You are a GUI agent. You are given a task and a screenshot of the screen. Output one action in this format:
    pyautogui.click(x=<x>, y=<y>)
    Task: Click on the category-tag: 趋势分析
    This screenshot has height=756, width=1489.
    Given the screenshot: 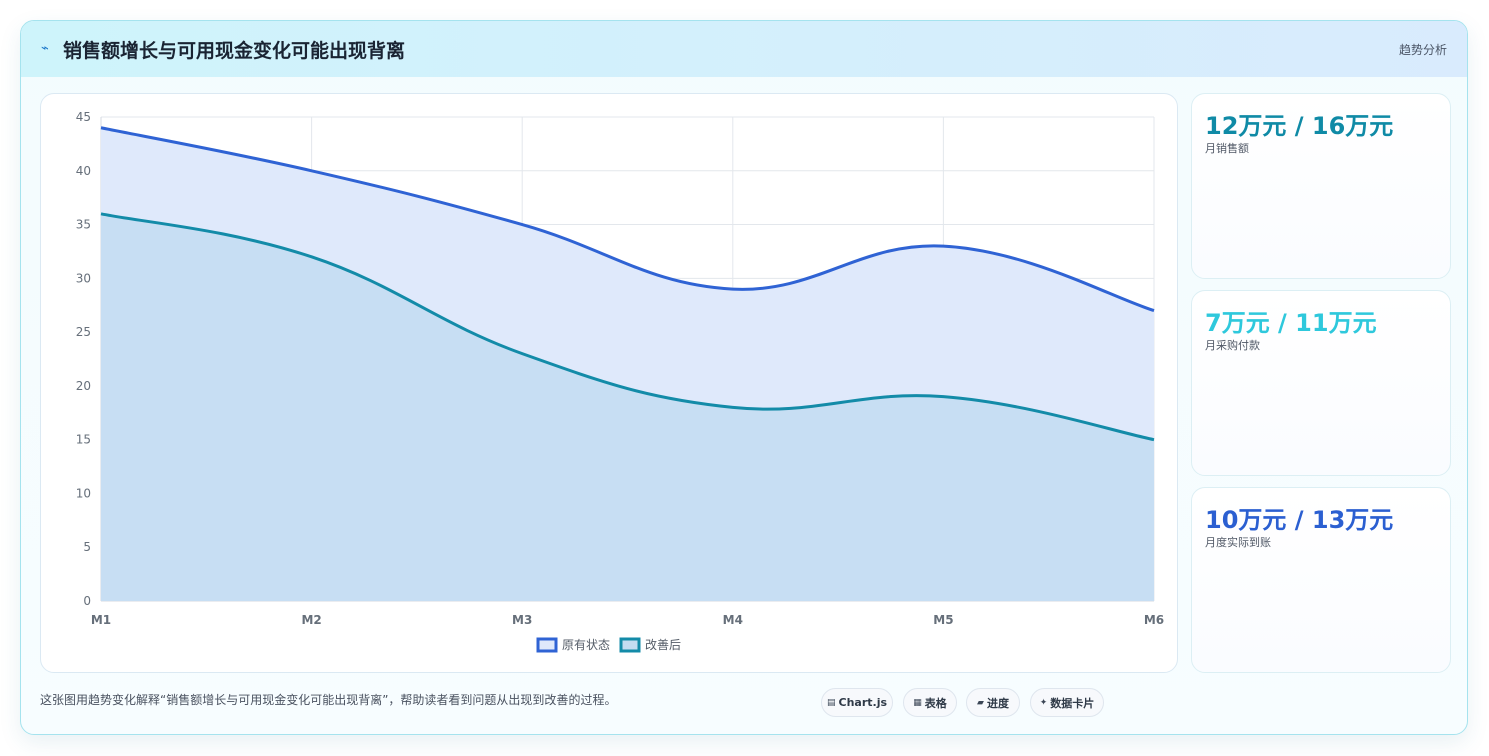 What is the action you would take?
    pyautogui.click(x=1422, y=50)
    